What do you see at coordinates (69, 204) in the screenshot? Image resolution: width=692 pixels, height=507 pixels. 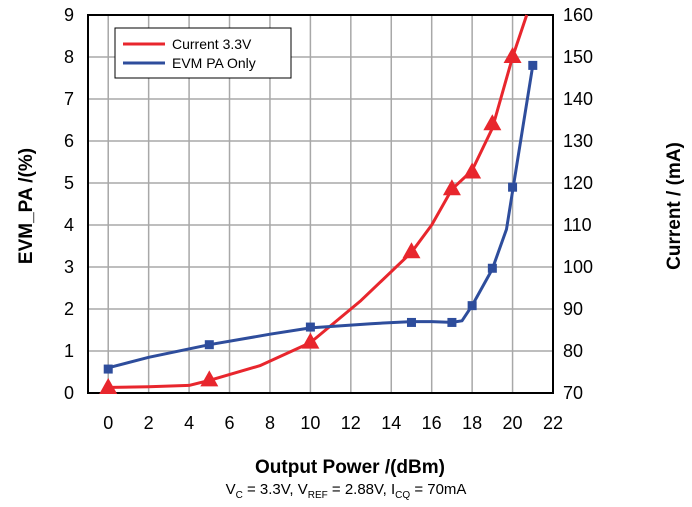 I see `y-tick-labels: 0 1 2 3 4 5 6 7 8 9` at bounding box center [69, 204].